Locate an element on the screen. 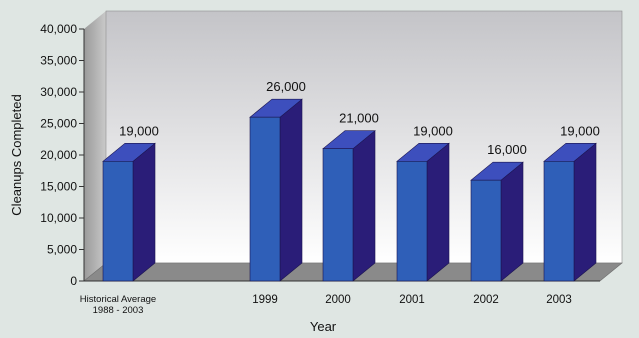 The image size is (639, 338). y-tick-label: 30,000 is located at coordinates (58, 92).